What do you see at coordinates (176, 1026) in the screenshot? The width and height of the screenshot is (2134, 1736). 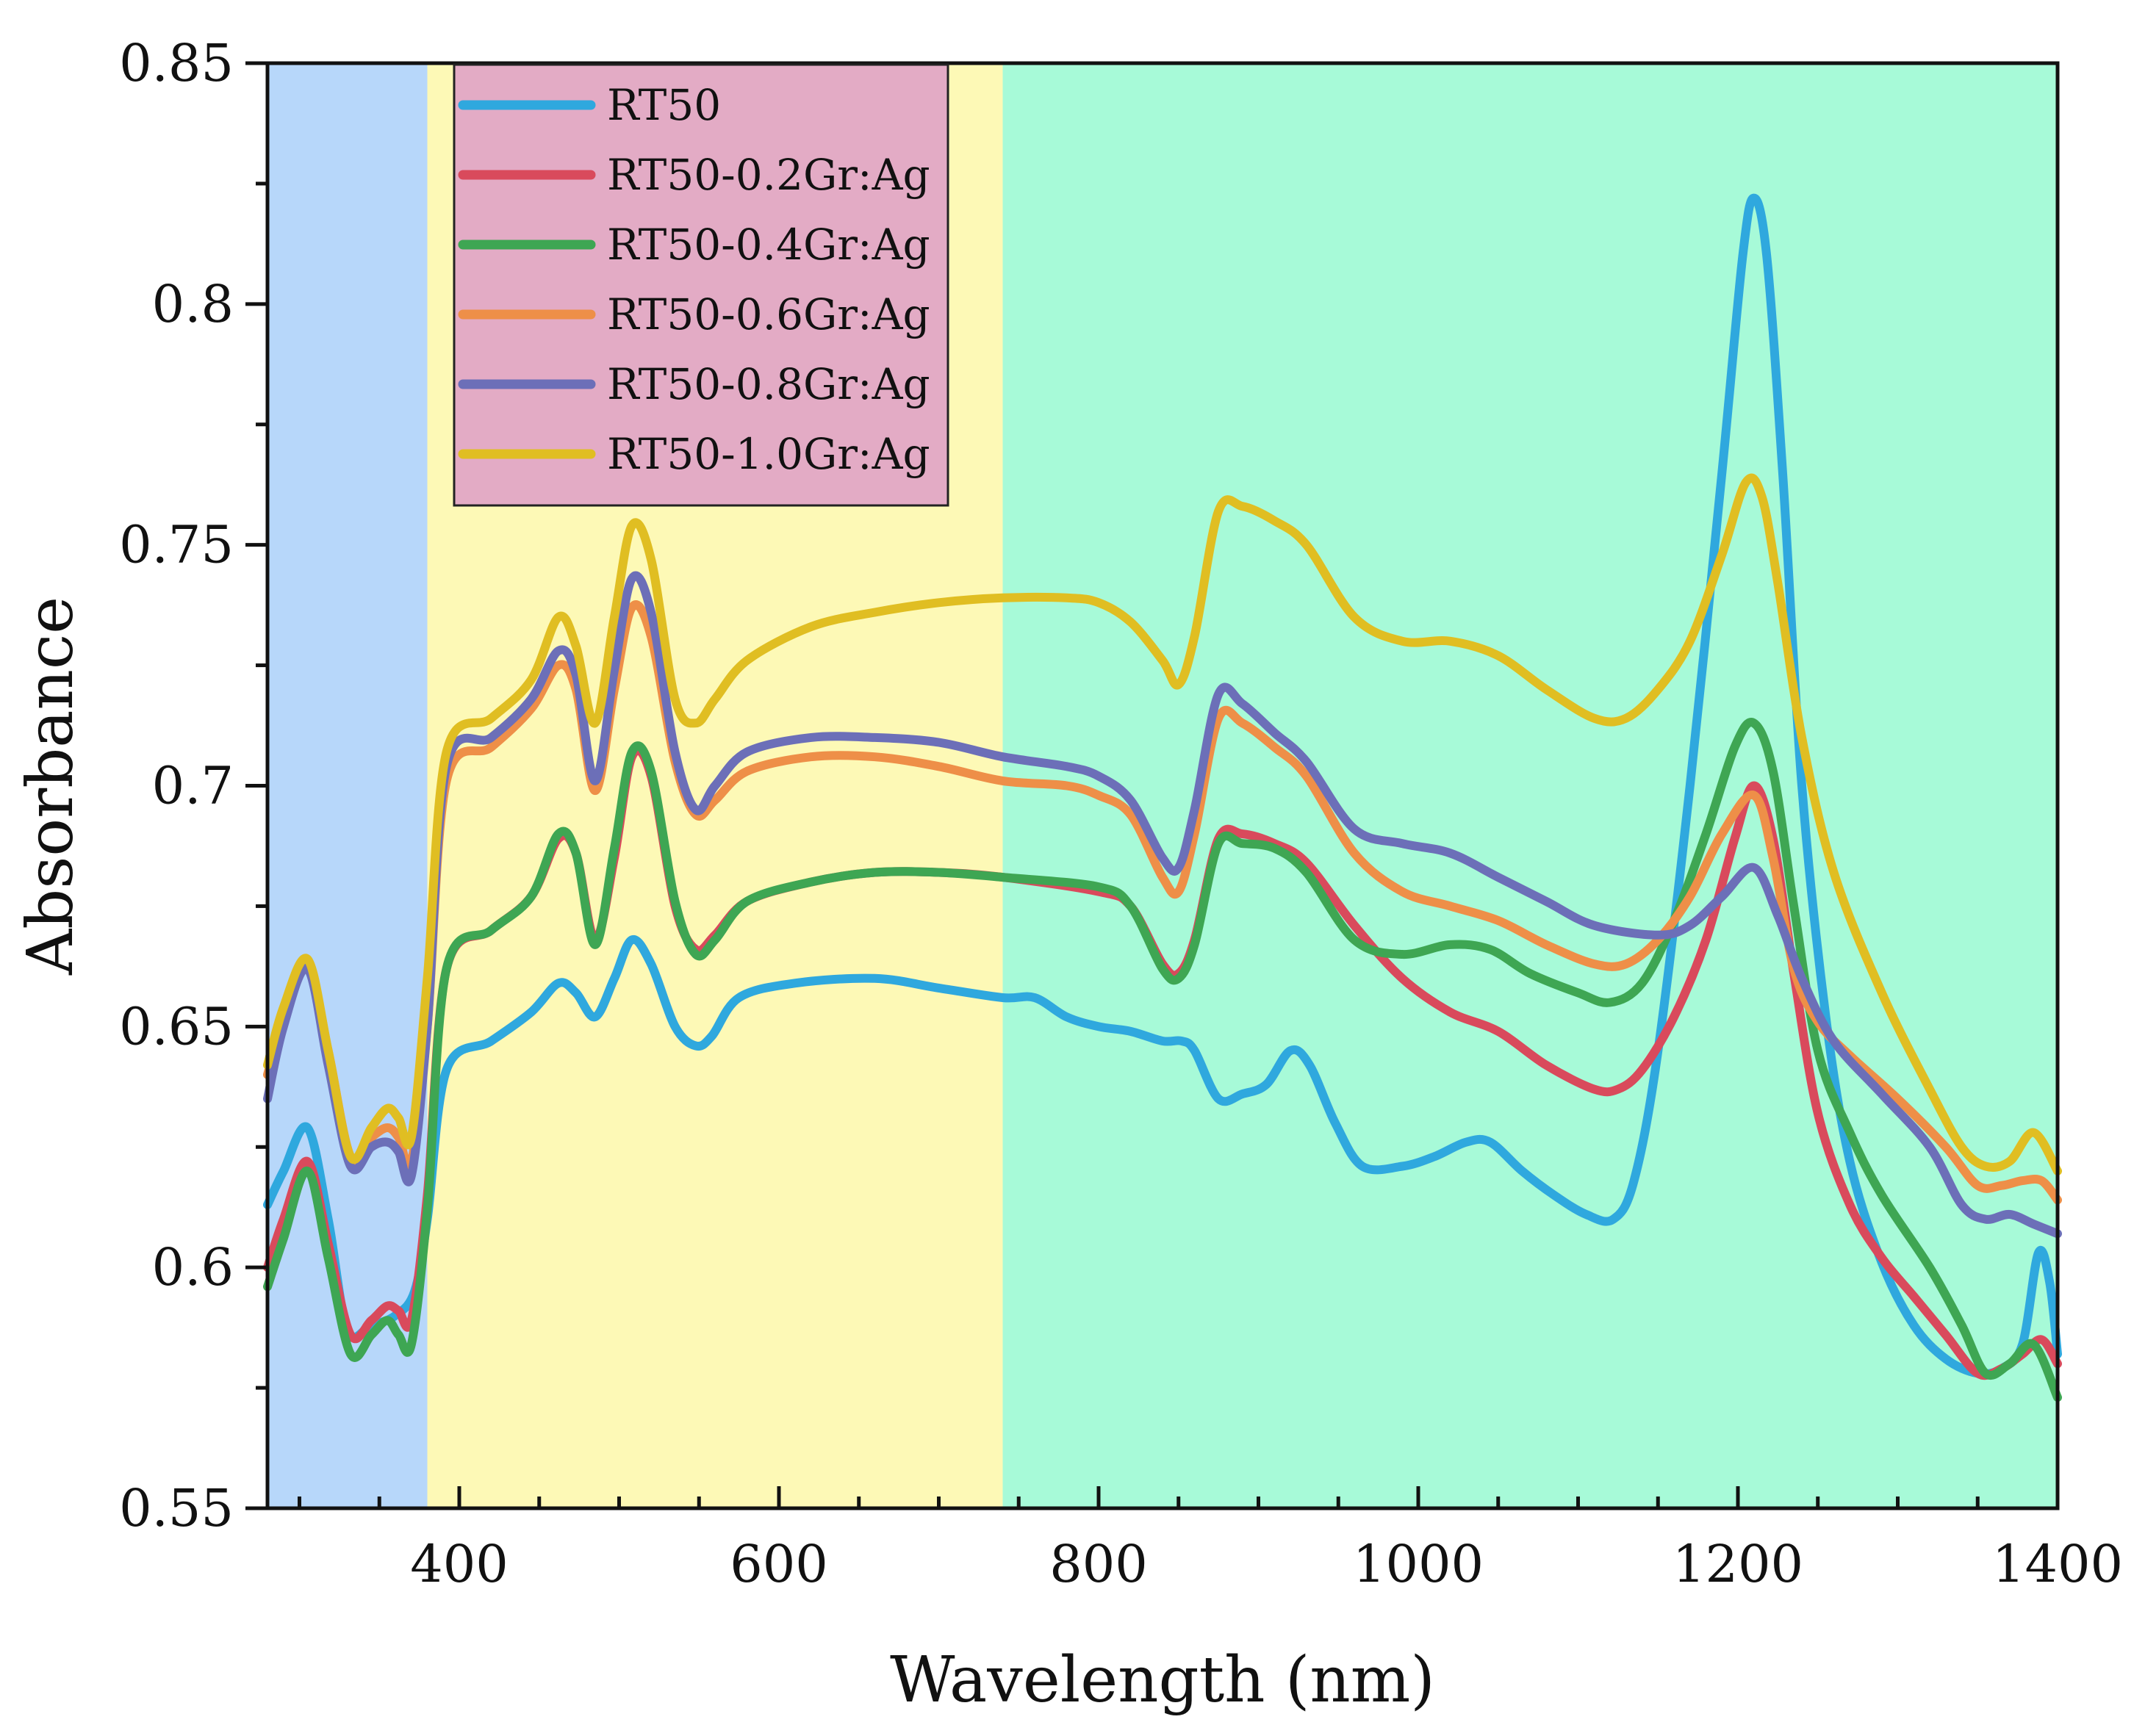 I see `y-tick-label: 0.65` at bounding box center [176, 1026].